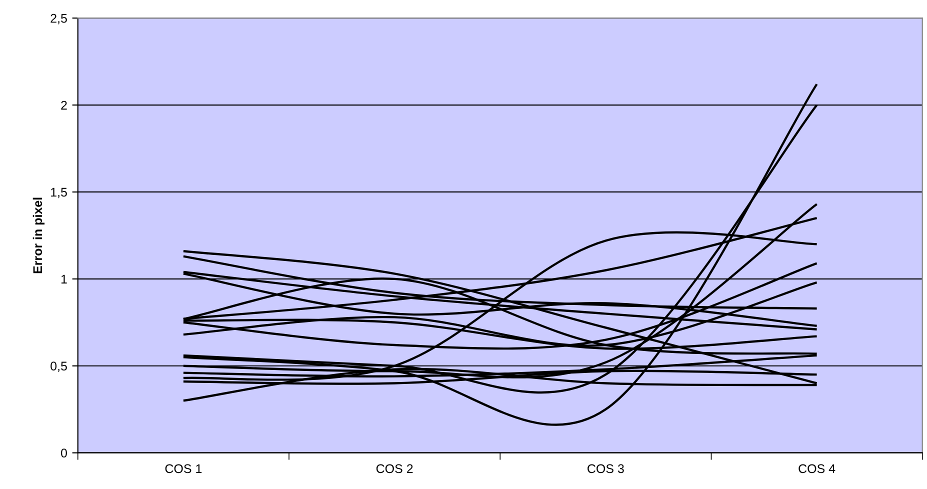 Image resolution: width=927 pixels, height=489 pixels. Describe the element at coordinates (58, 19) in the screenshot. I see `y-tick-label: 2,5` at that location.